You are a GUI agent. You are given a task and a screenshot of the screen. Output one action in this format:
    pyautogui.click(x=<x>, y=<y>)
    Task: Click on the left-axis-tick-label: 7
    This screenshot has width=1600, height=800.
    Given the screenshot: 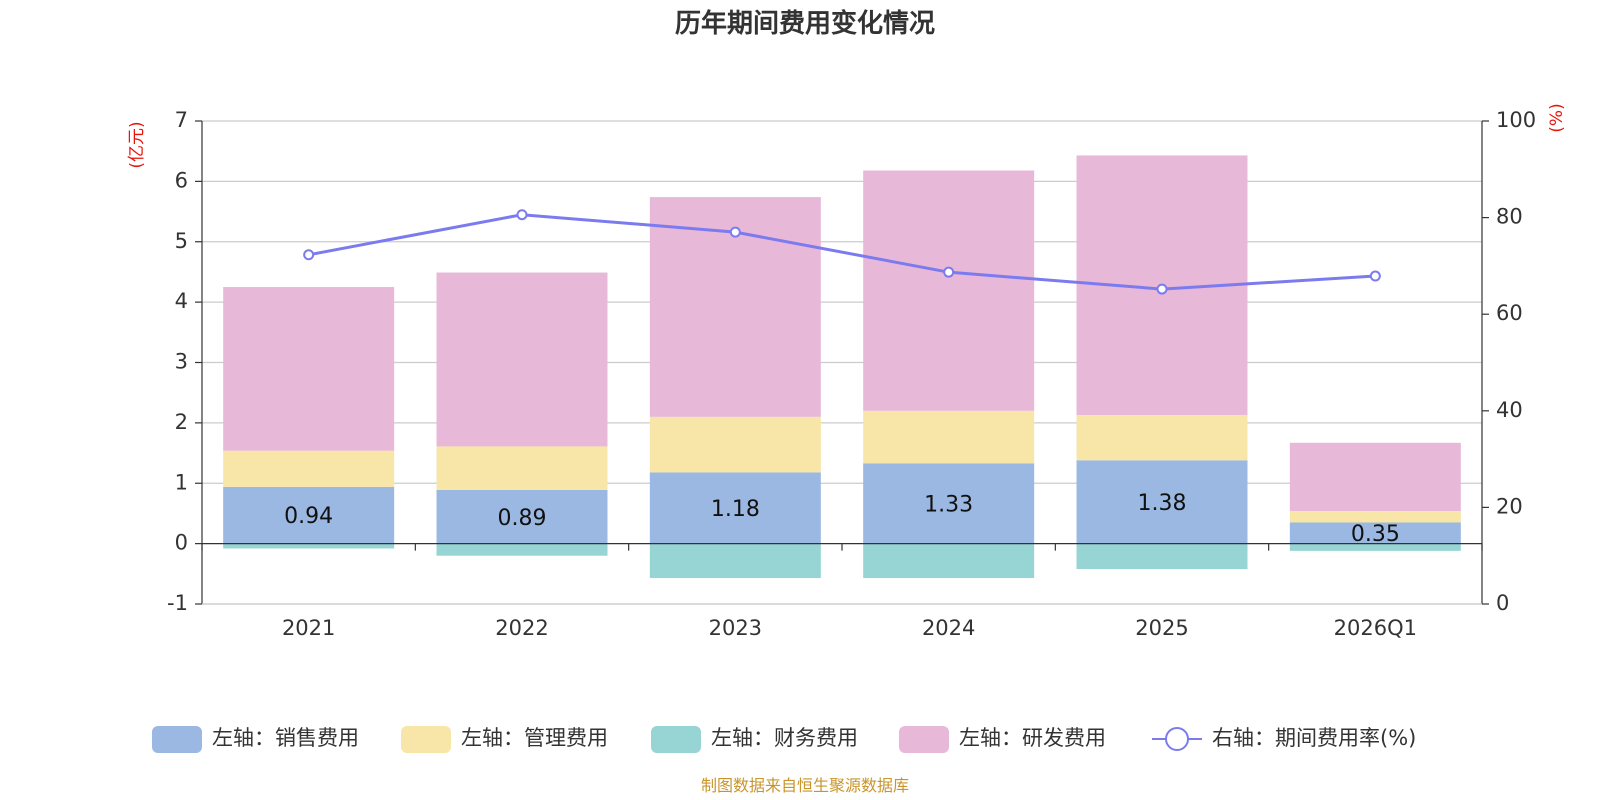 What is the action you would take?
    pyautogui.click(x=181, y=120)
    